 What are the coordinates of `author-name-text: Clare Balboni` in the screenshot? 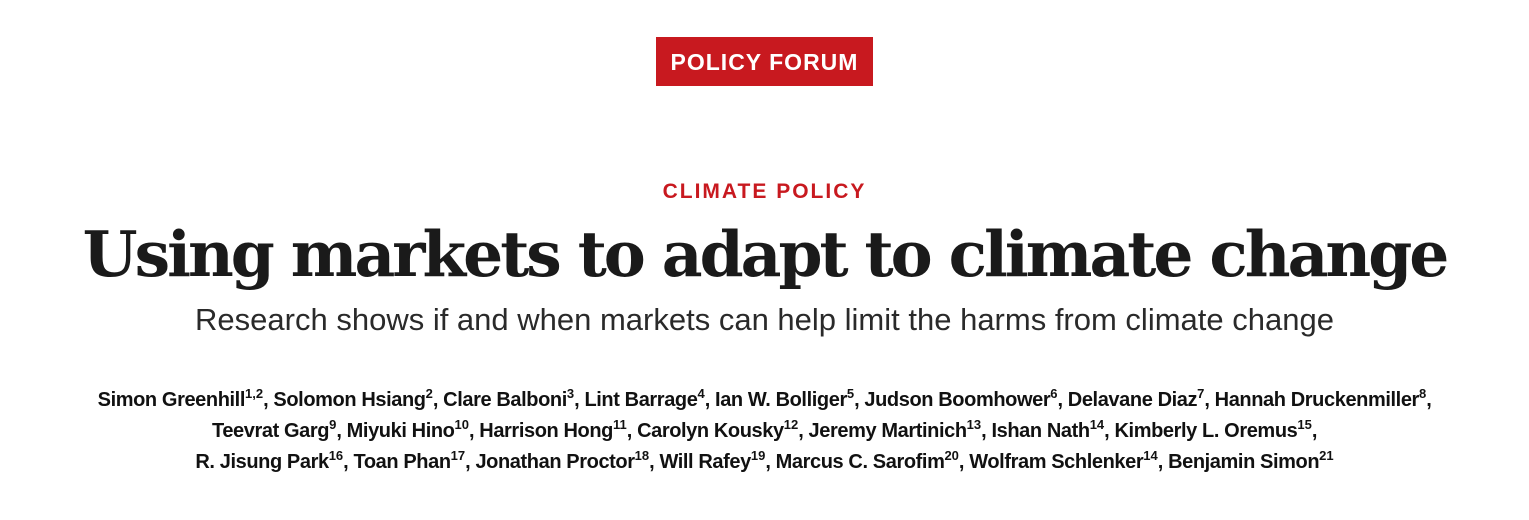 It's located at (505, 400).